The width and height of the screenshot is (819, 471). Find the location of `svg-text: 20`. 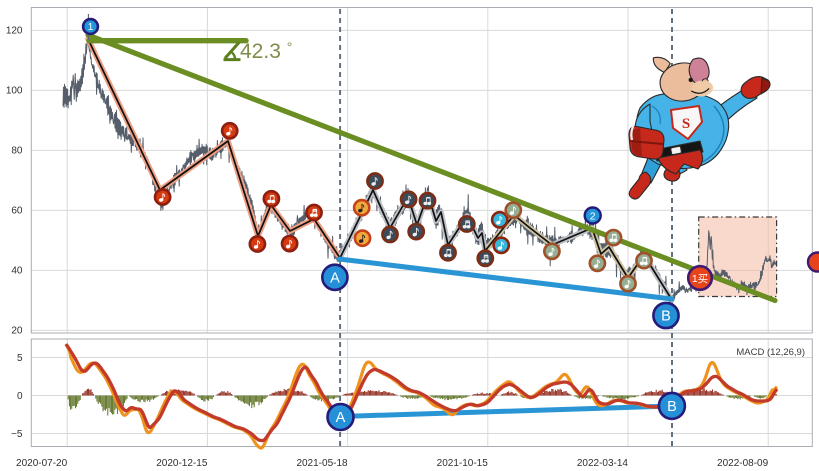

svg-text: 20 is located at coordinates (17, 331).